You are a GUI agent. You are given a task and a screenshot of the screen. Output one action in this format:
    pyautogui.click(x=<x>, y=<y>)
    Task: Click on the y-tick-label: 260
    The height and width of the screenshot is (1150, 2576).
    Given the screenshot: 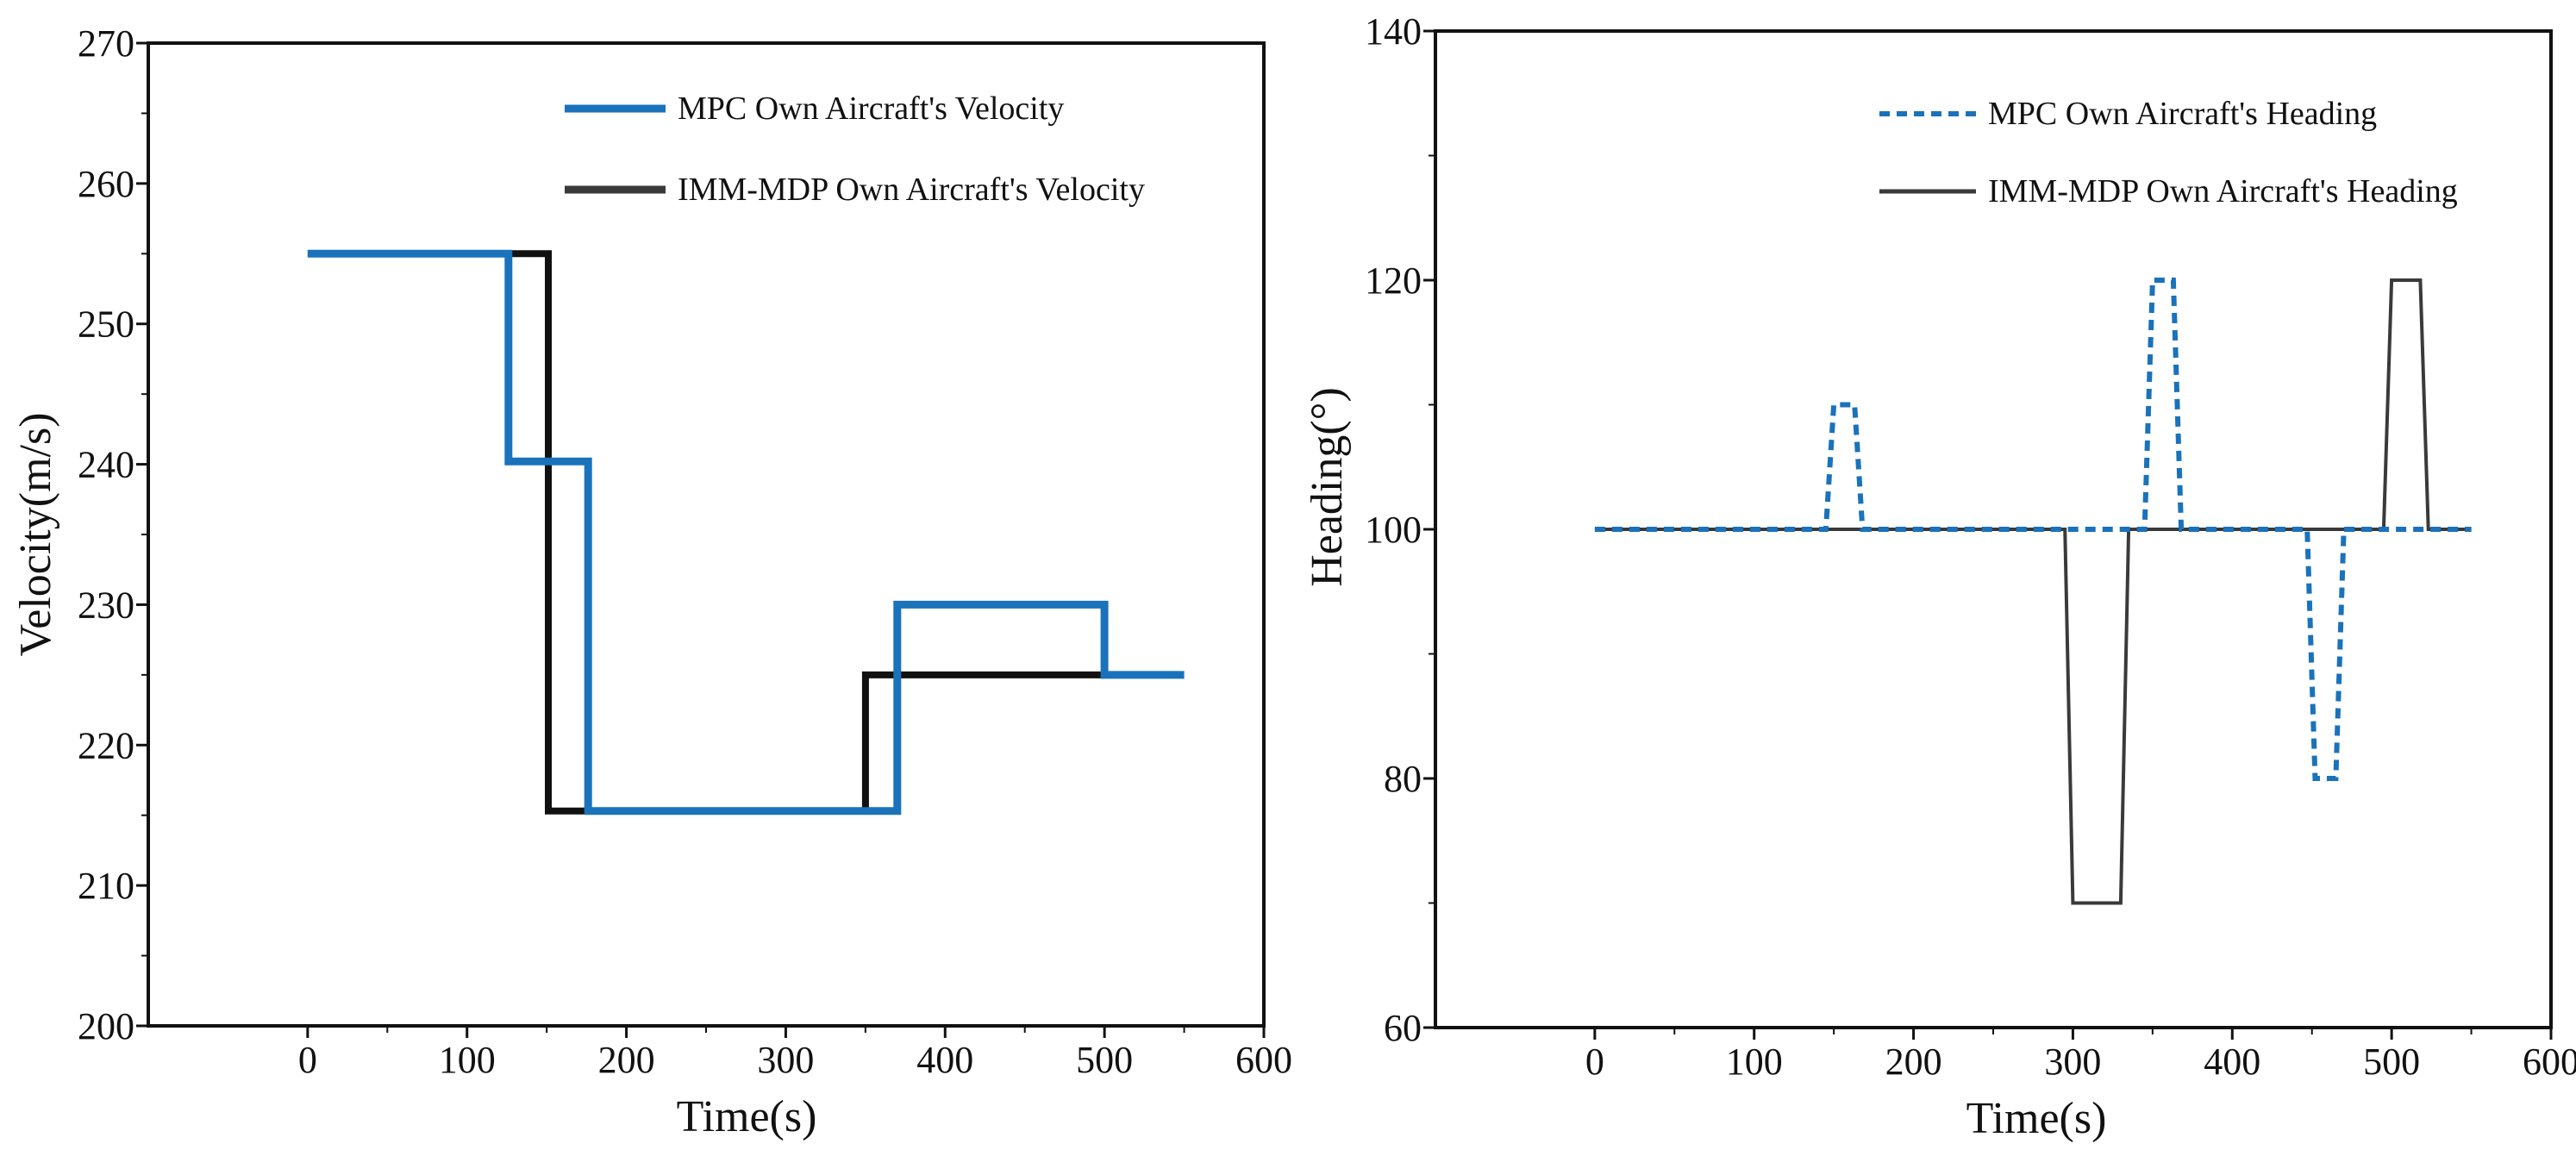 What is the action you would take?
    pyautogui.click(x=106, y=184)
    